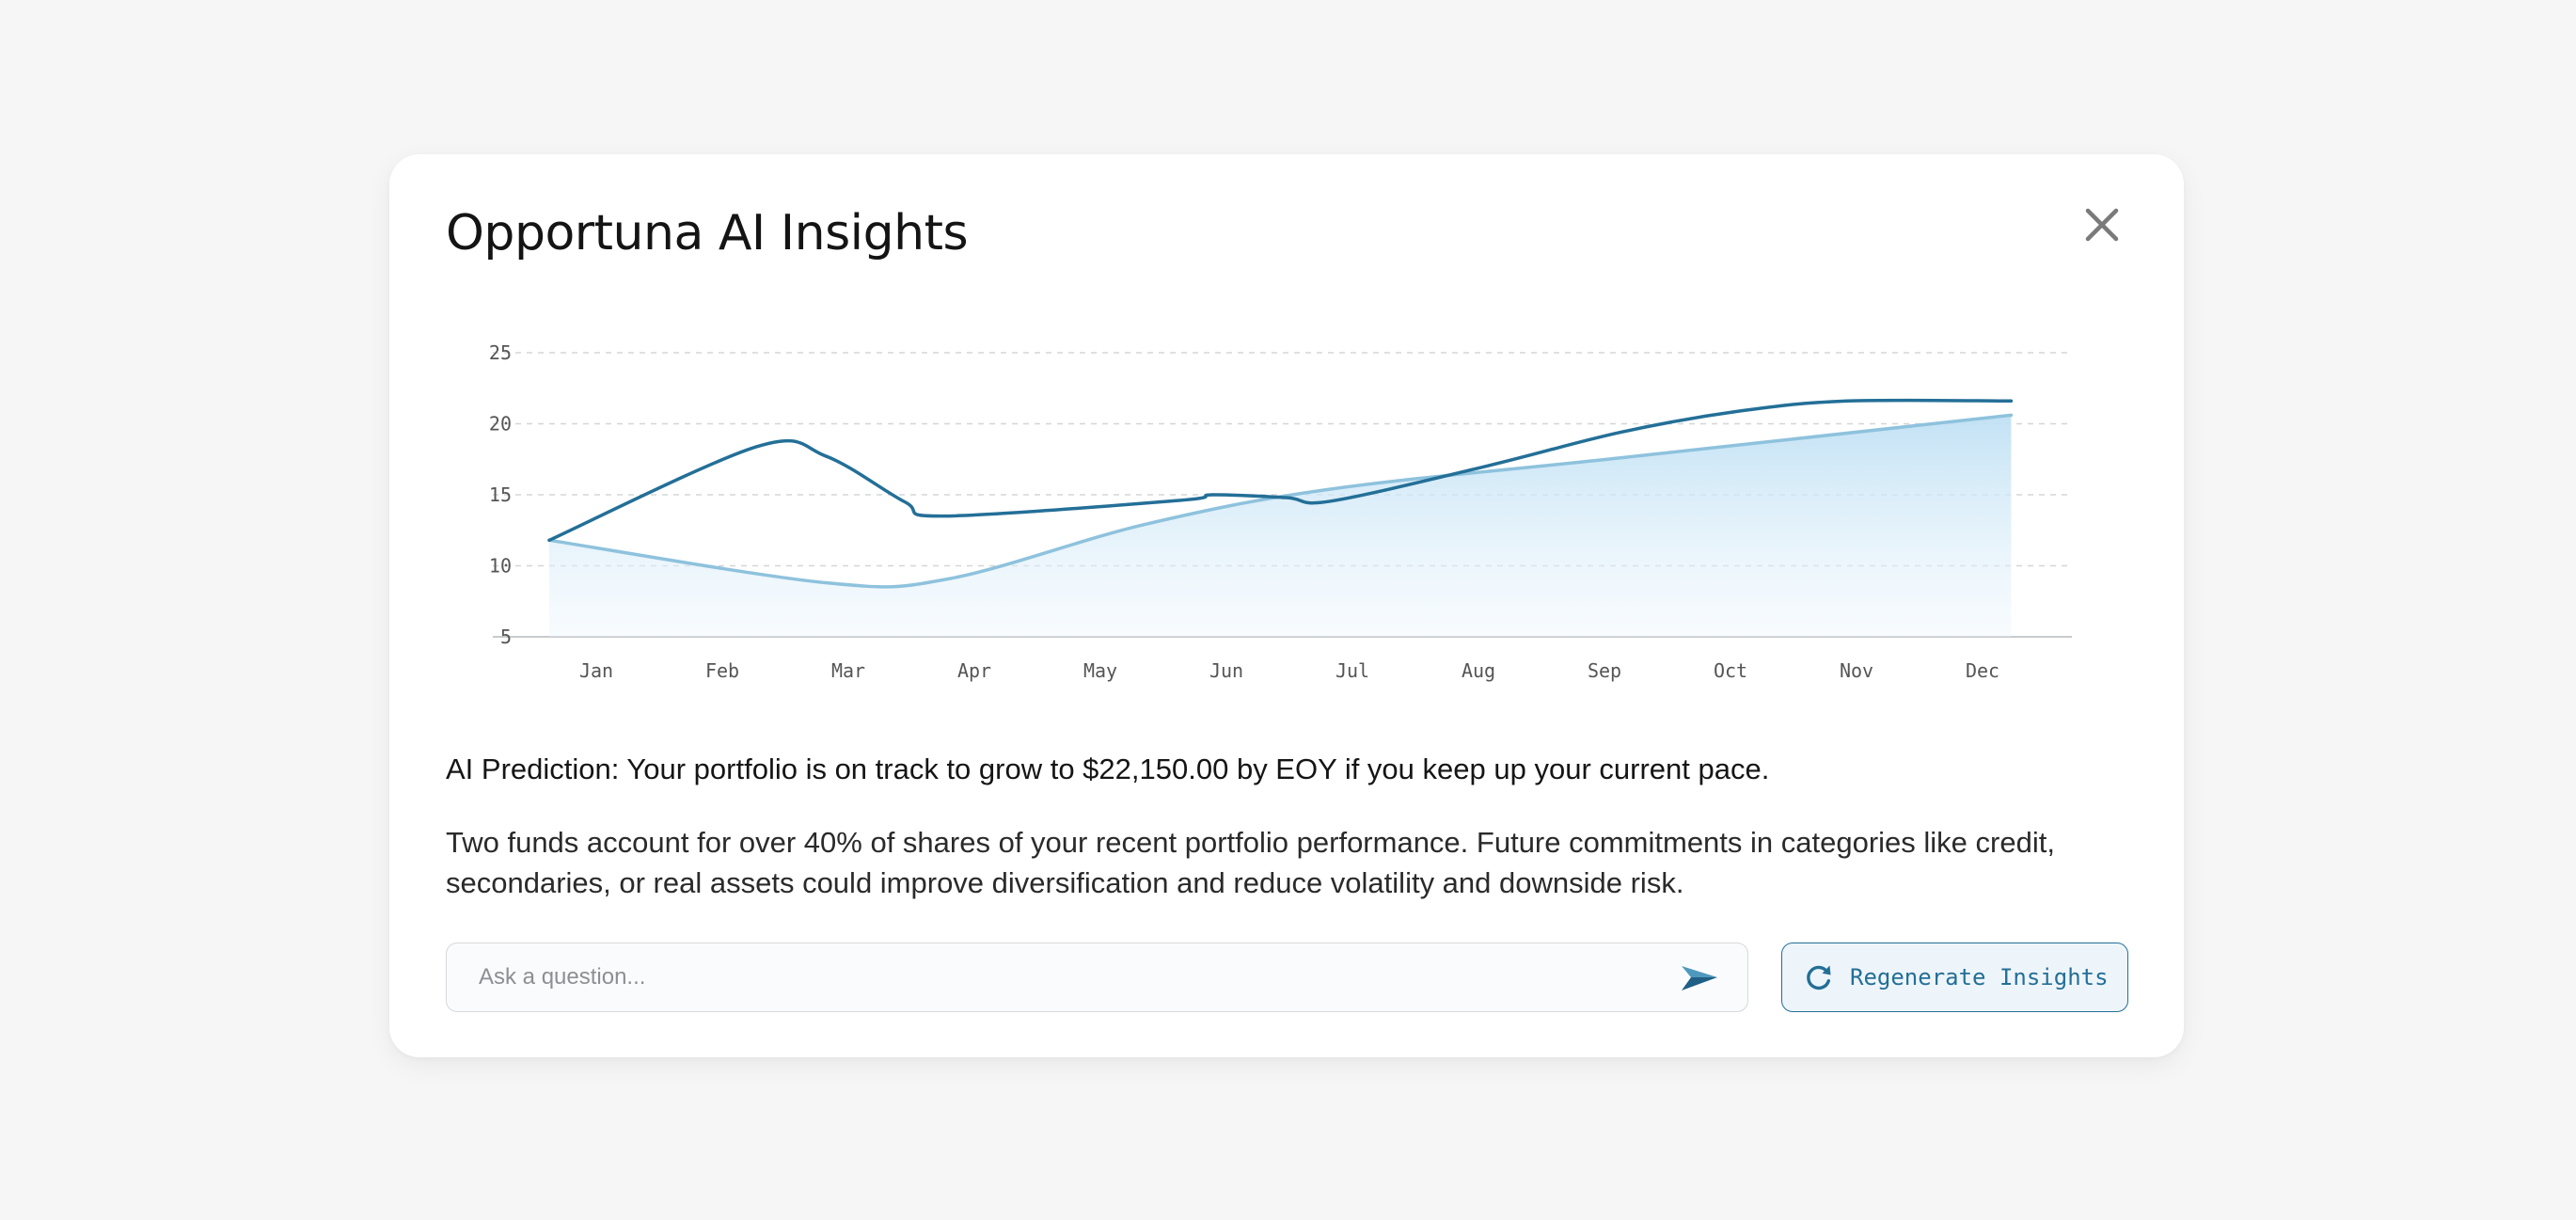  I want to click on x-tick-label: Mar, so click(848, 671).